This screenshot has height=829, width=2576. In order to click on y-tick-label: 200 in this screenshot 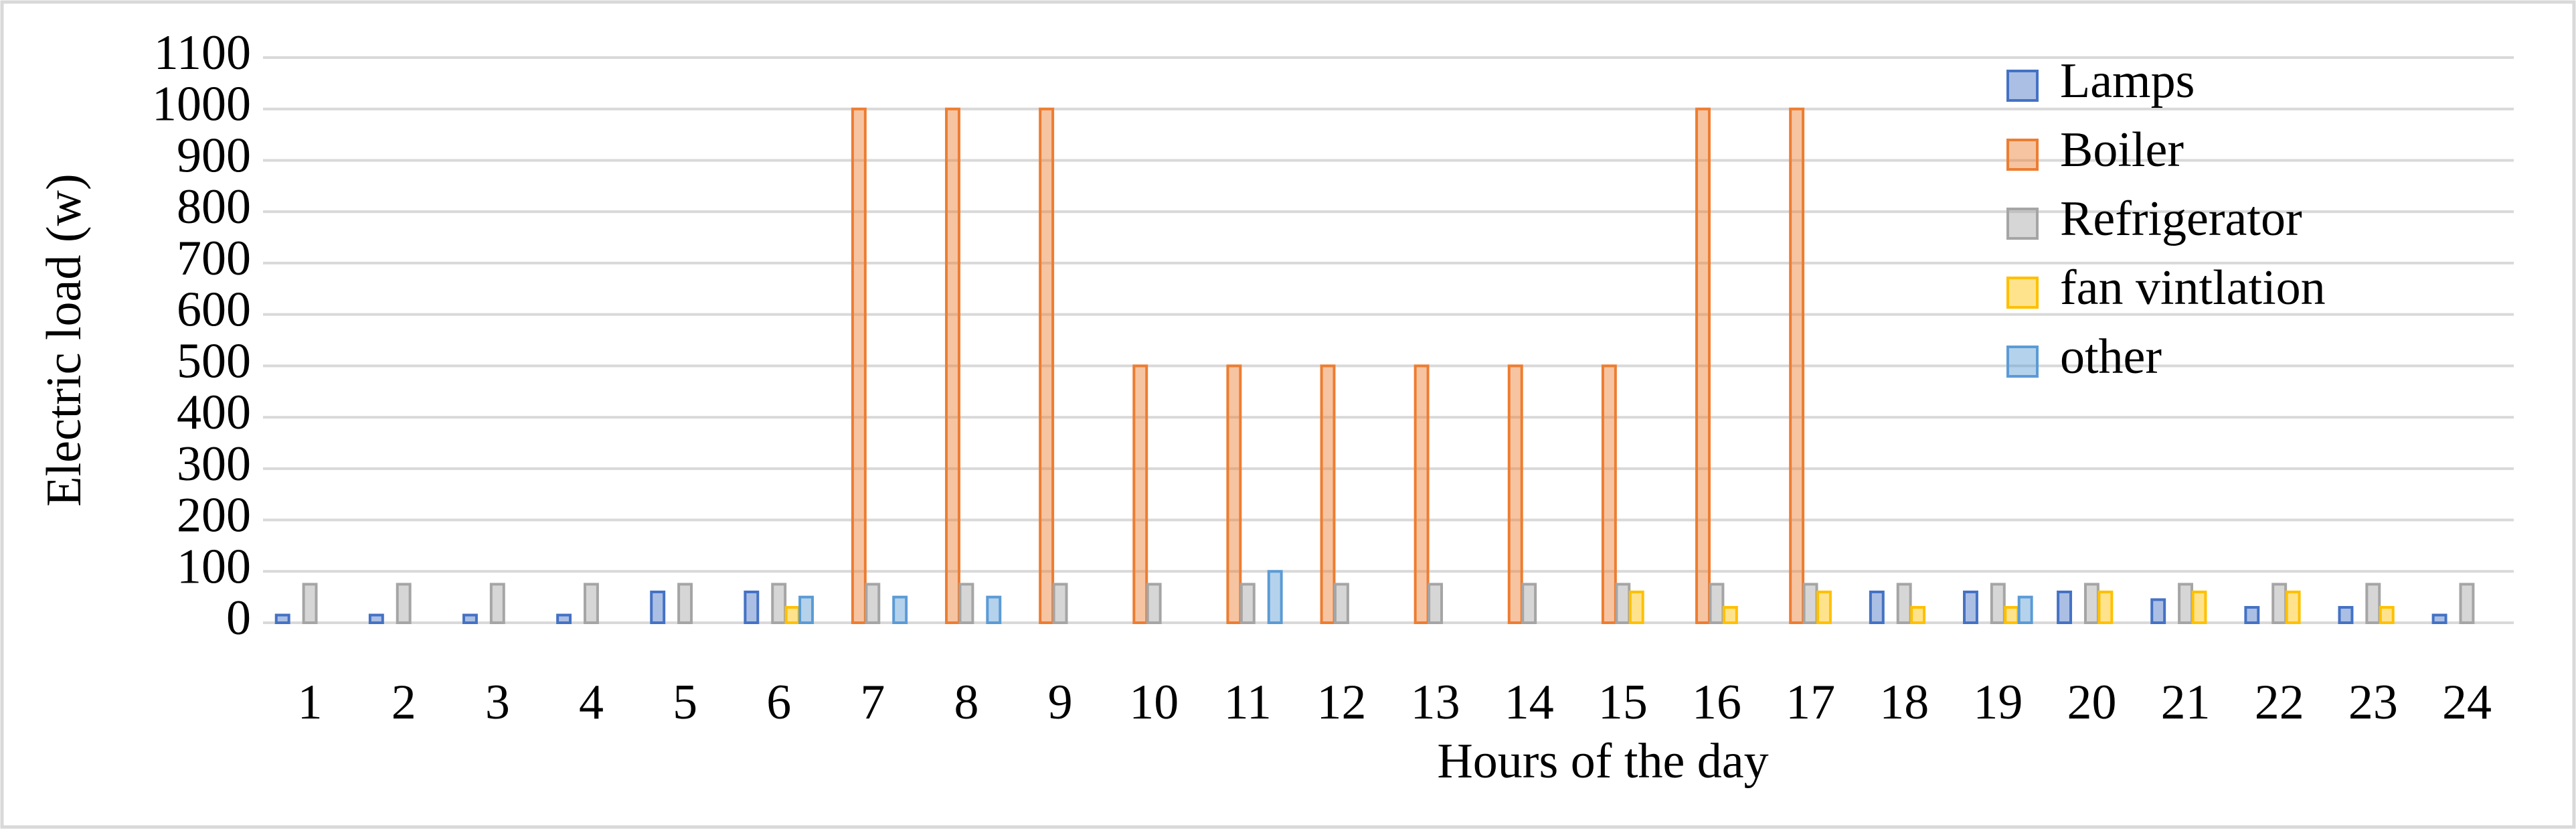, I will do `click(214, 515)`.